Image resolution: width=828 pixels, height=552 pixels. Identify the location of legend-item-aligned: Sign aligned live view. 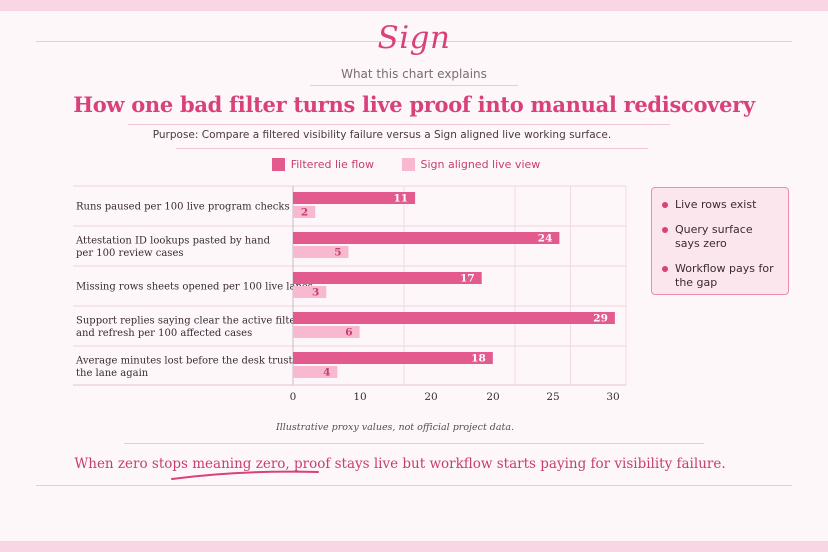
(471, 164).